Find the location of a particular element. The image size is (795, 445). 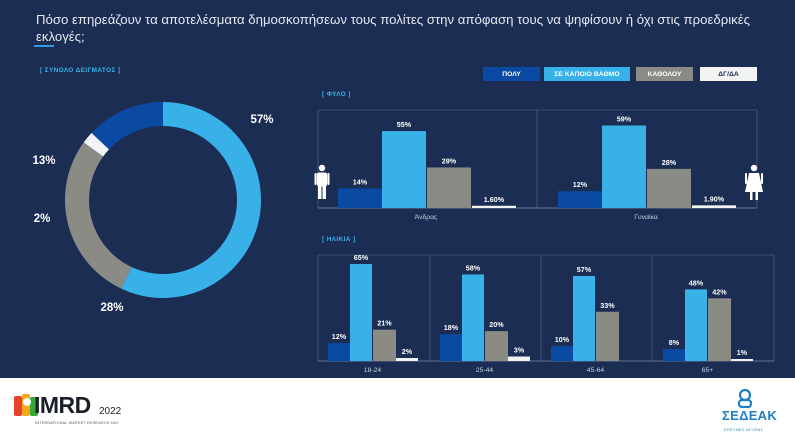

gender-label-1-dgda: 1.90% is located at coordinates (714, 198).